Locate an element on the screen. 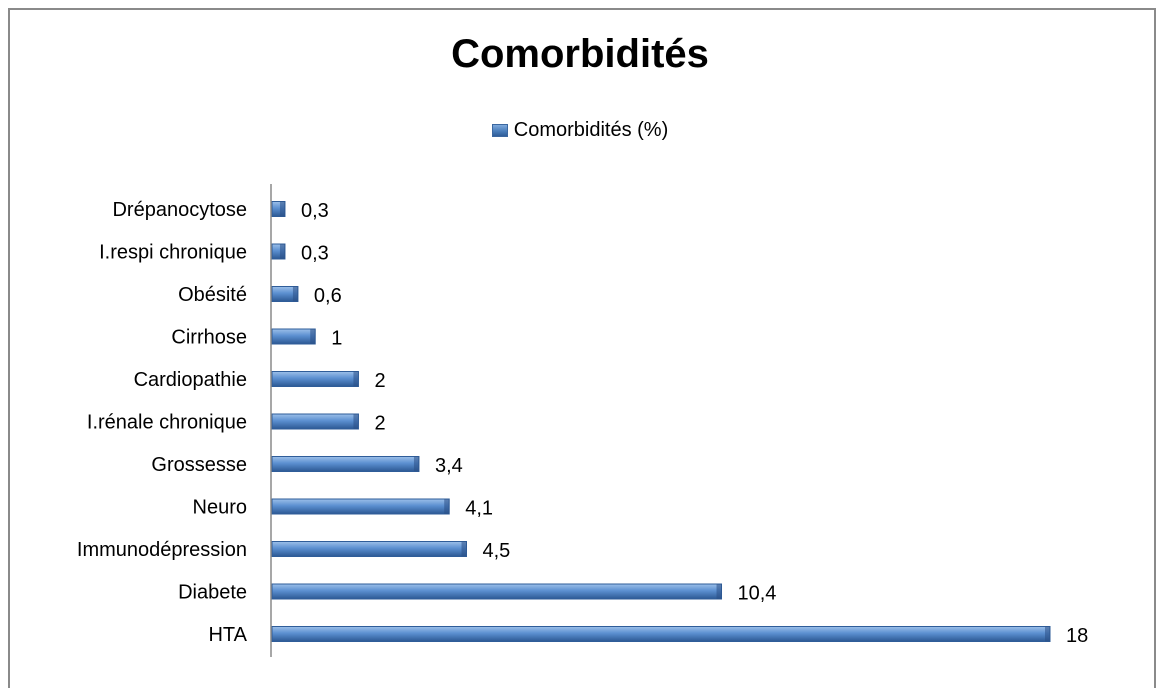  category-label: Grossesse is located at coordinates (199, 465).